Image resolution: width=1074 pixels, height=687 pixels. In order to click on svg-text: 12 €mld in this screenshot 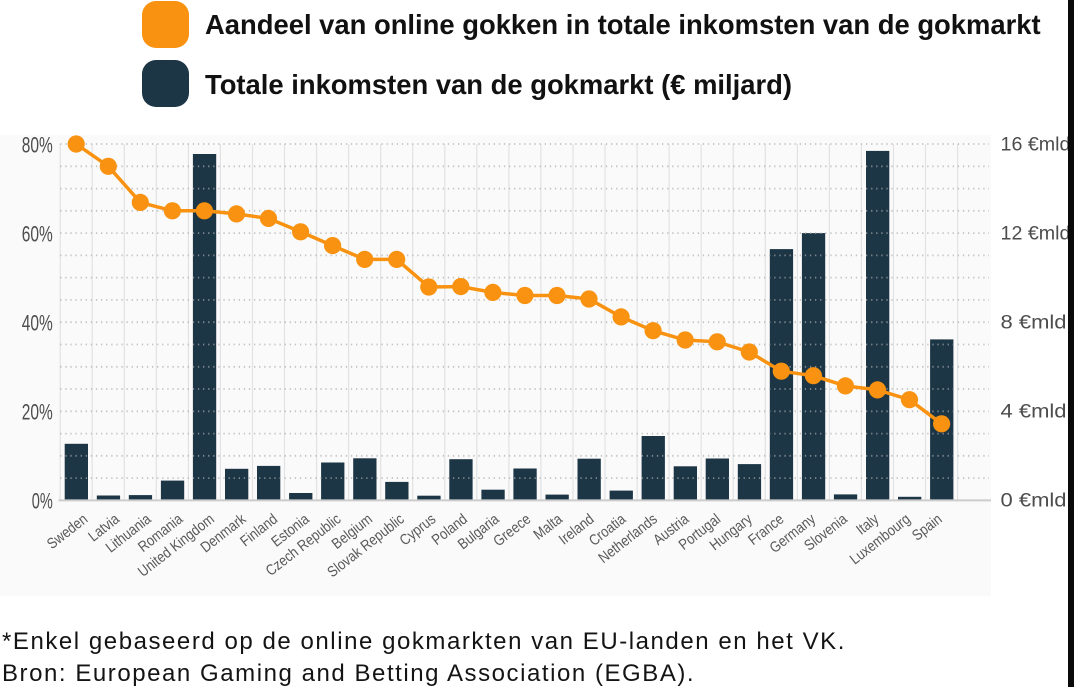, I will do `click(1036, 233)`.